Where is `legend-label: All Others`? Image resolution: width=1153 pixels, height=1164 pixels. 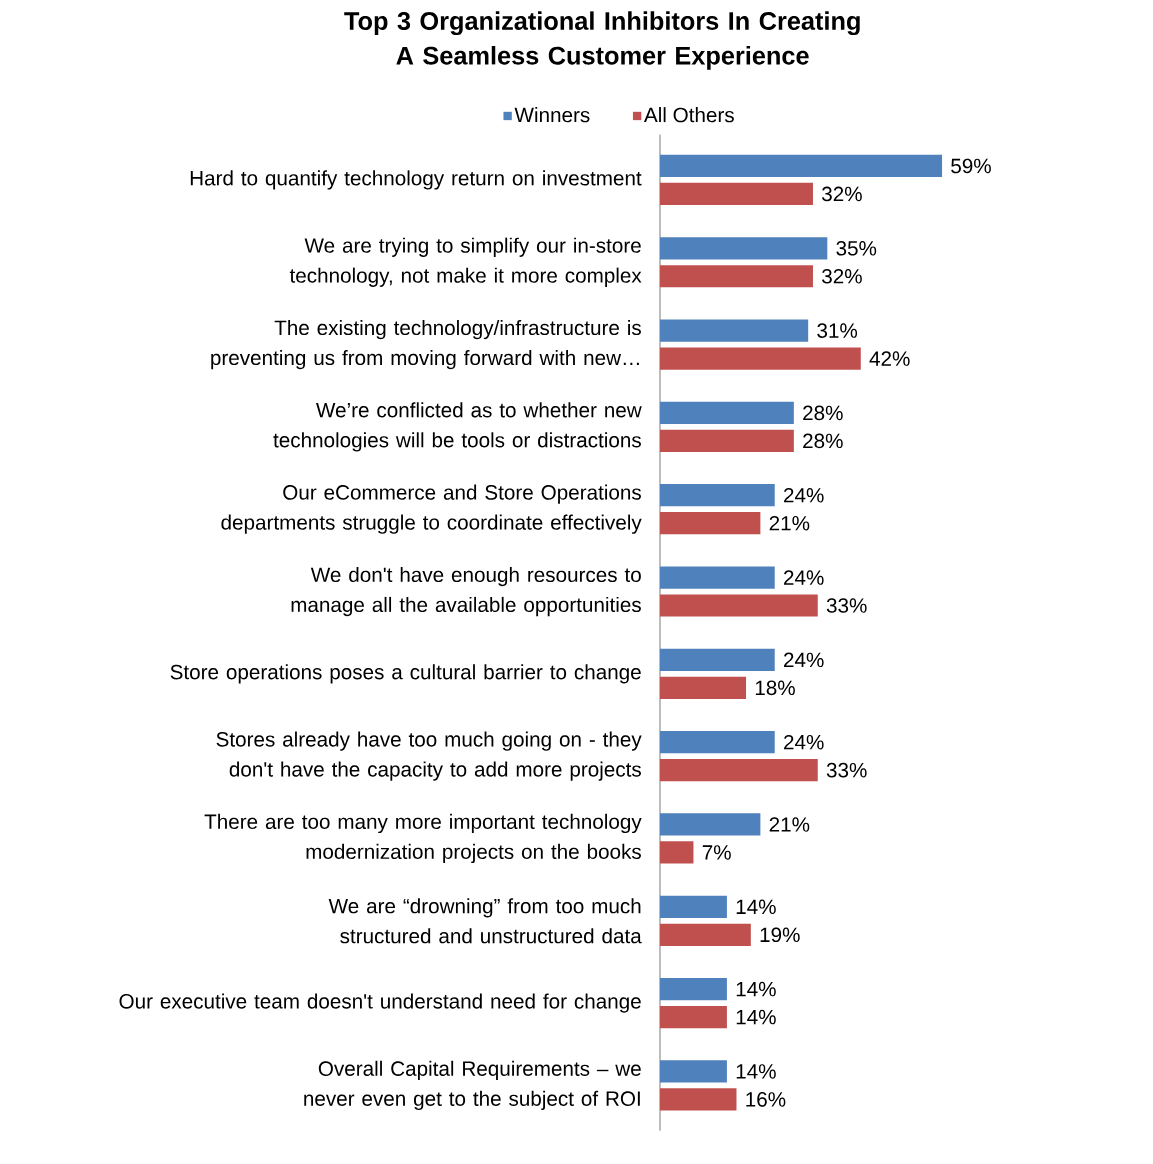 legend-label: All Others is located at coordinates (688, 115).